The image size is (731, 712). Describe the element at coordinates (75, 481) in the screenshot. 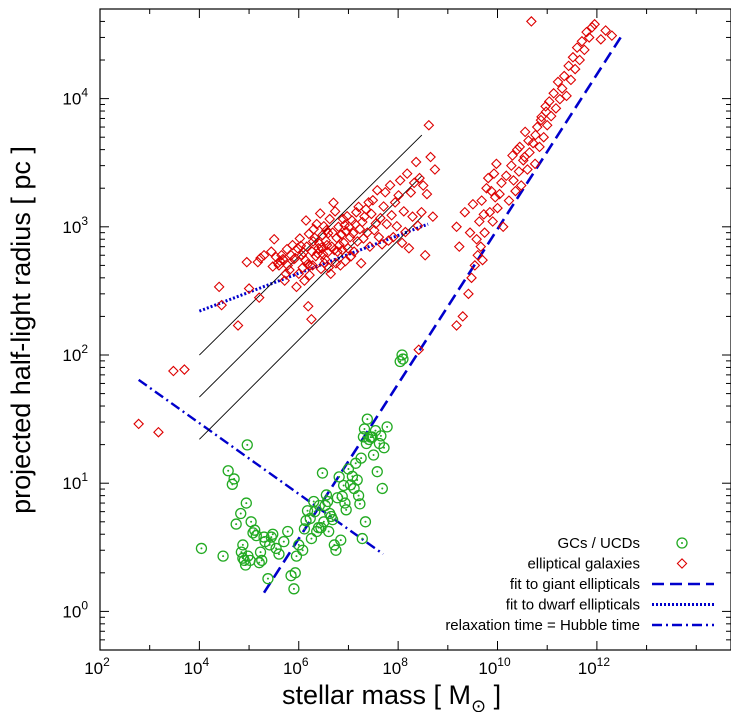

I see `y-tick-label: 10¹` at that location.